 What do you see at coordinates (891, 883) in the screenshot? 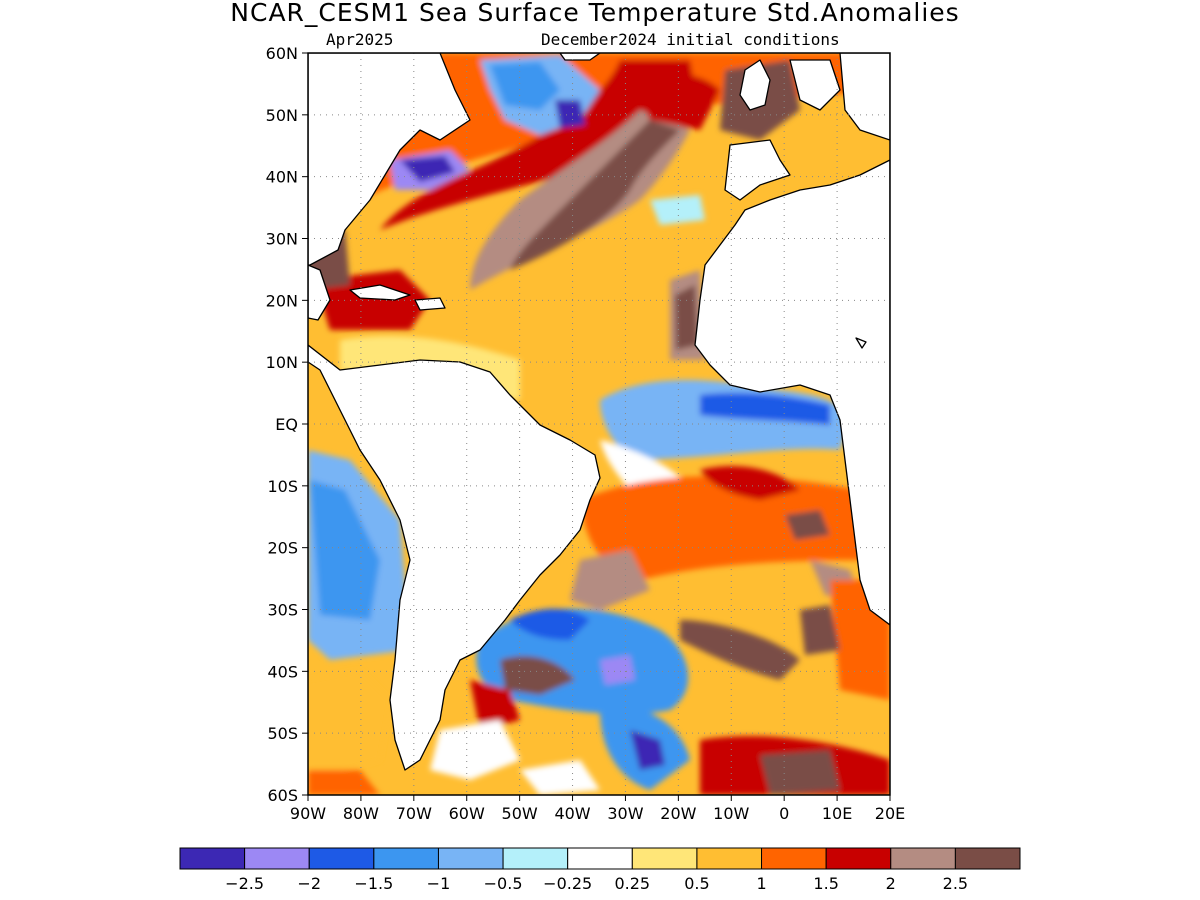
I see `colorbar-label: 2` at bounding box center [891, 883].